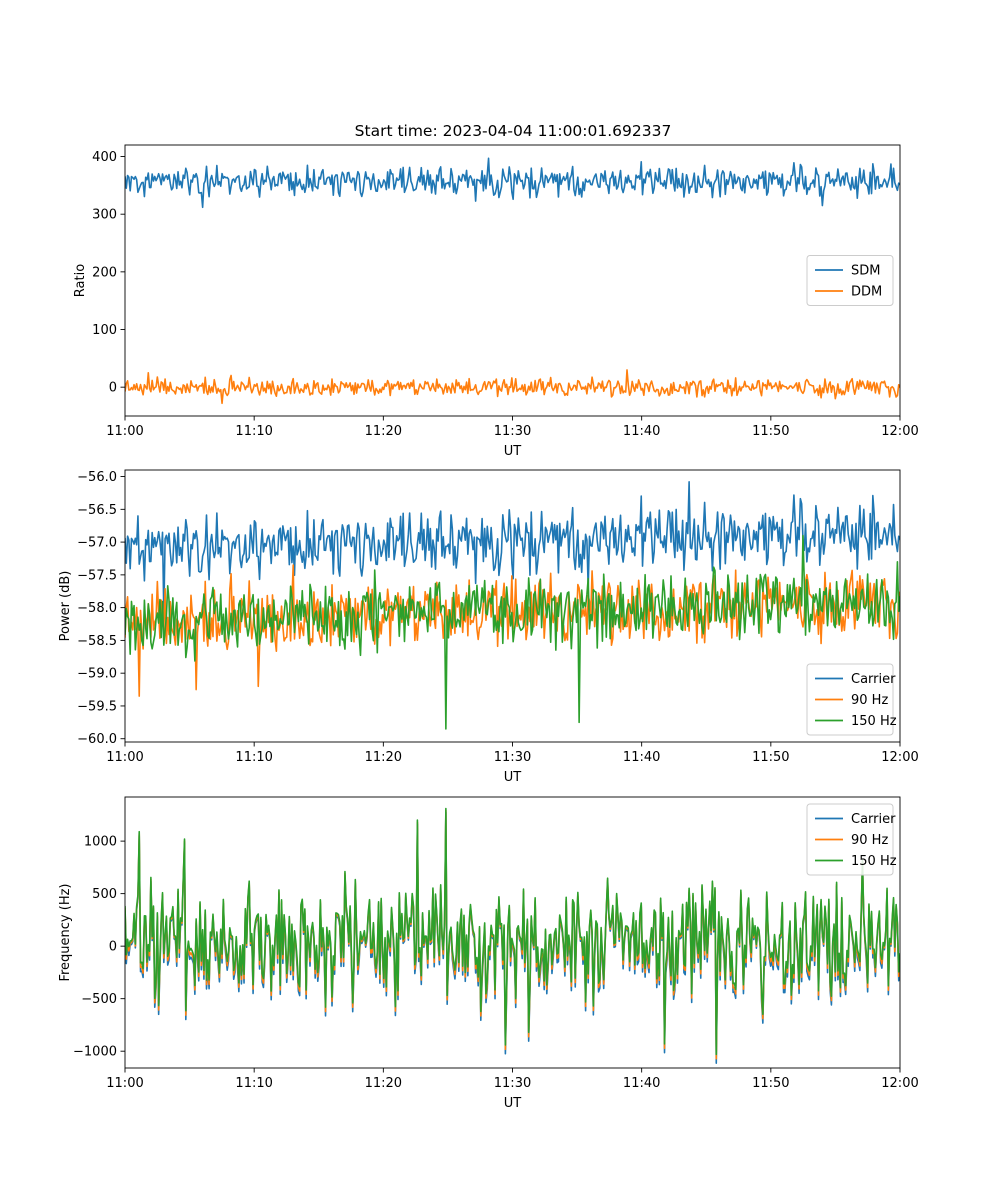 The width and height of the screenshot is (1000, 1200). I want to click on y-tick-label: −60.0, so click(97, 739).